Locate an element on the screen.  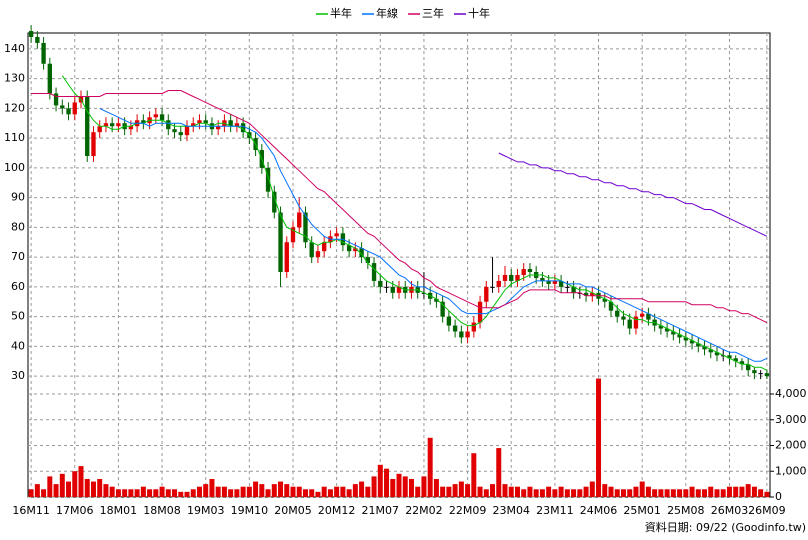
x-tick-label: 20M12 is located at coordinates (337, 510).